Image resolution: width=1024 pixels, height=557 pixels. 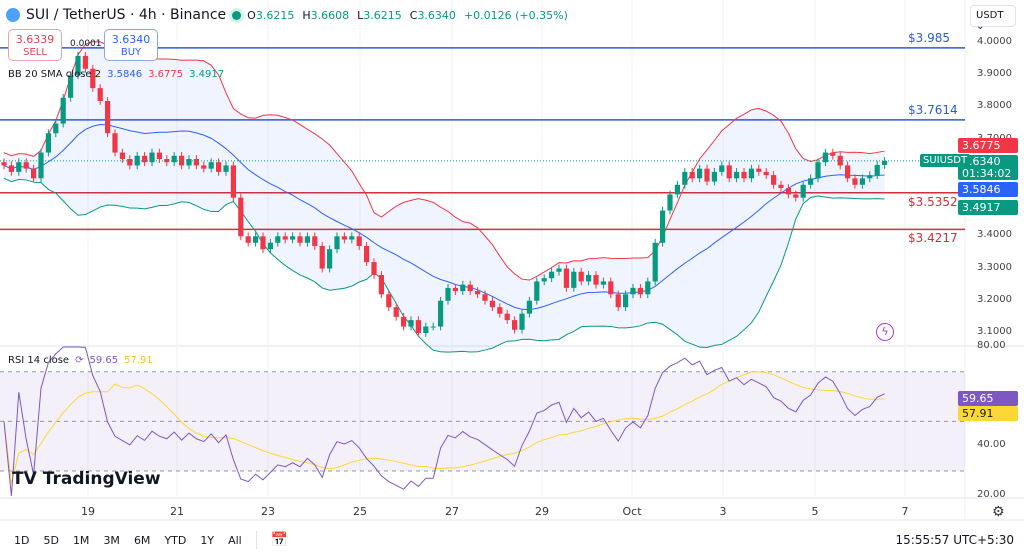 I want to click on level-label: $3.985, so click(x=929, y=37).